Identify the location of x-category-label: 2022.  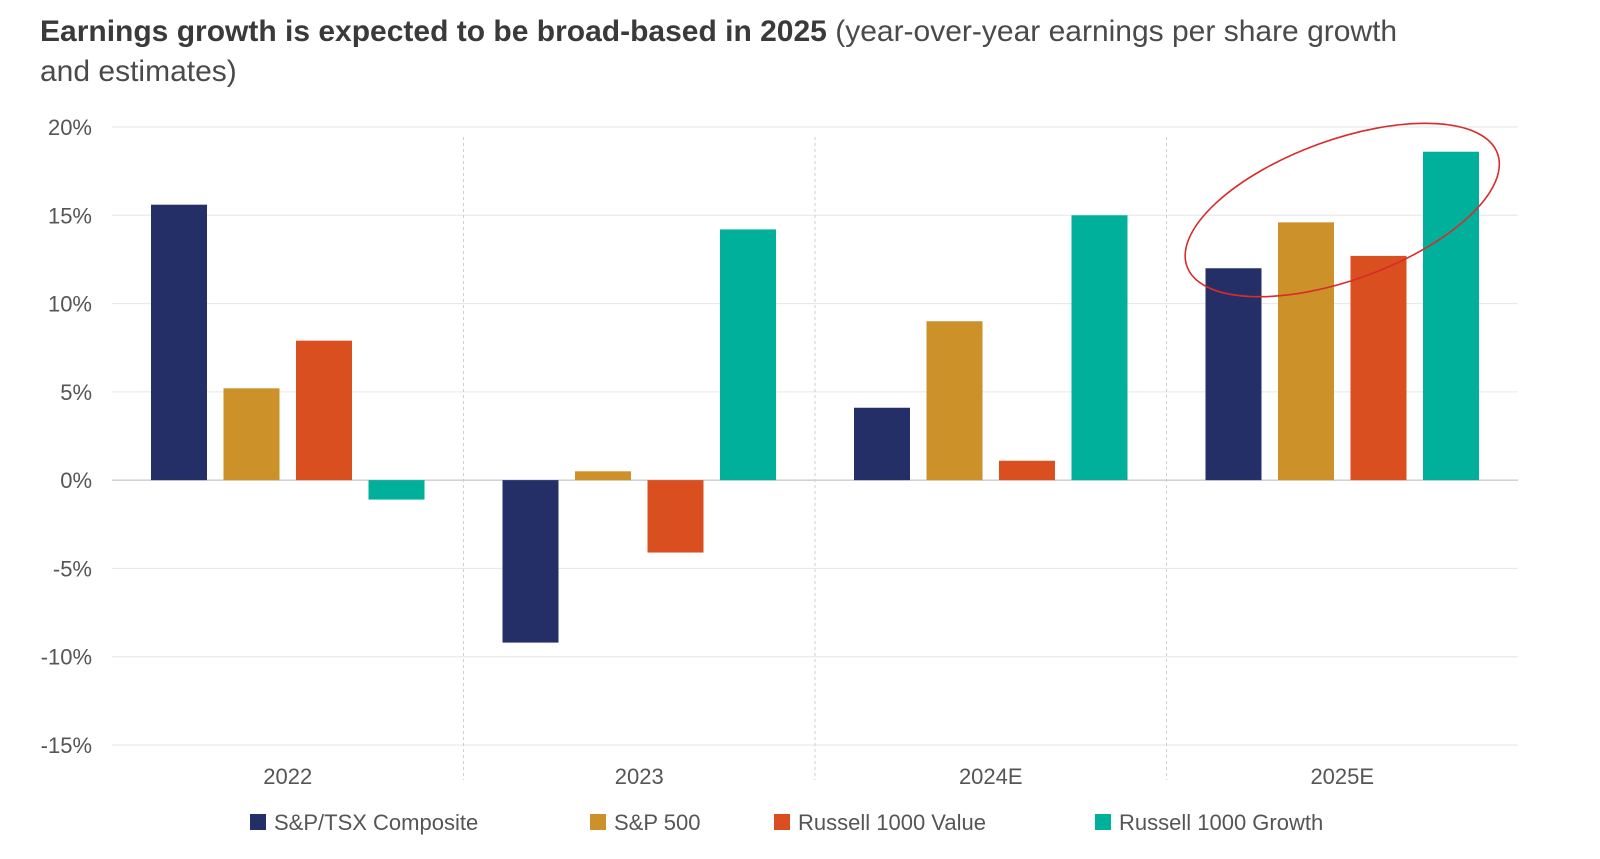
(287, 776).